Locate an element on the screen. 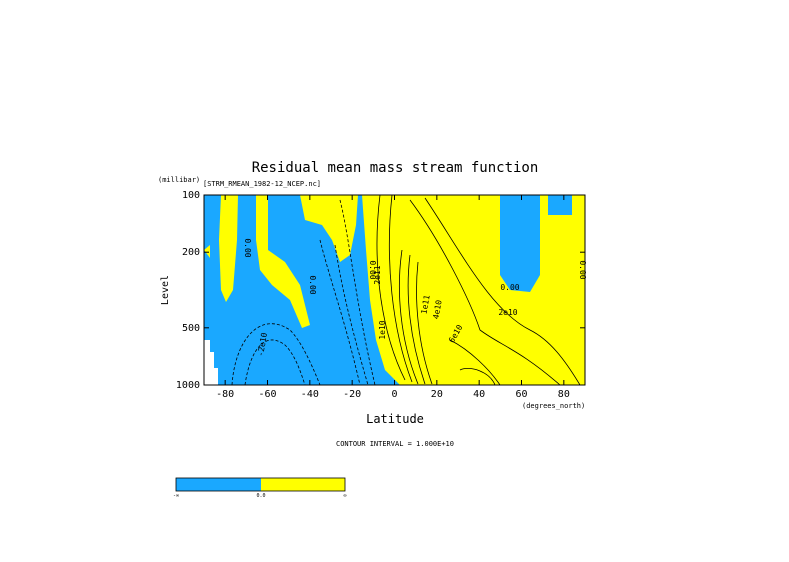 This screenshot has width=789, height=562. colorbar-label: -∞ is located at coordinates (176, 496).